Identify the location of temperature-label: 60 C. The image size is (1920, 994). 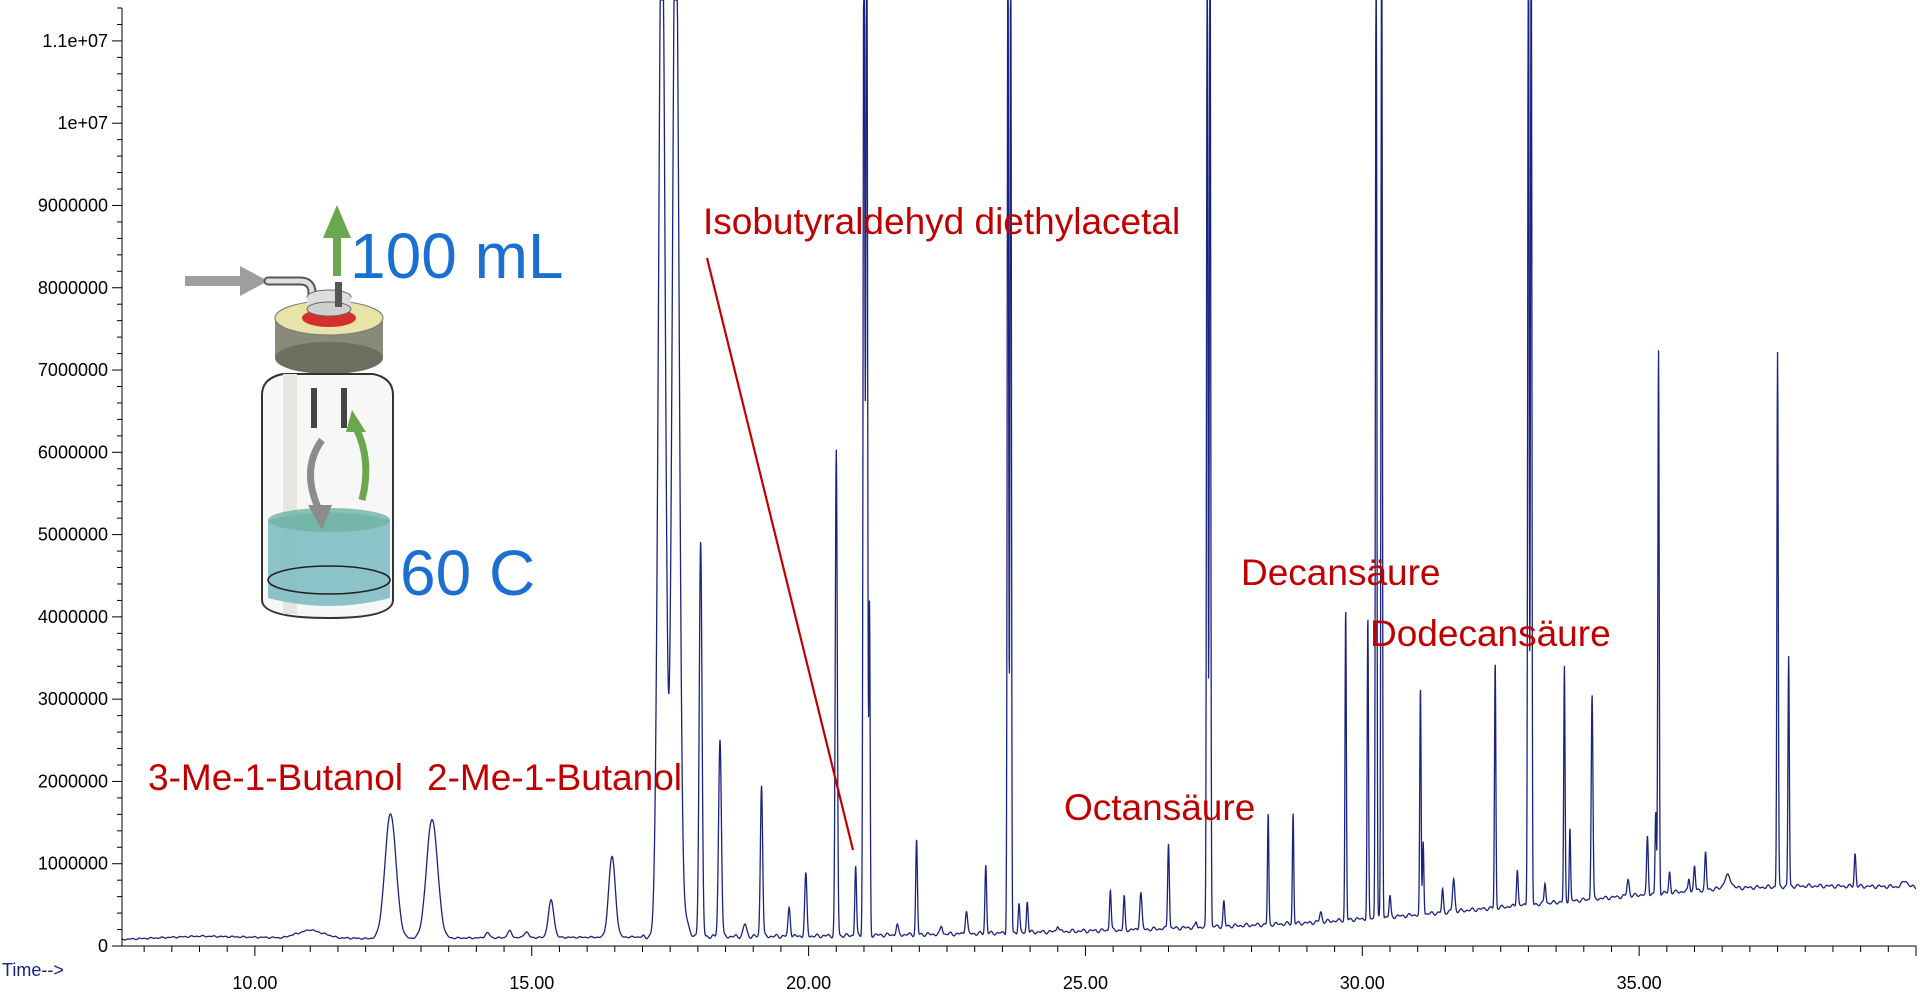
(467, 573).